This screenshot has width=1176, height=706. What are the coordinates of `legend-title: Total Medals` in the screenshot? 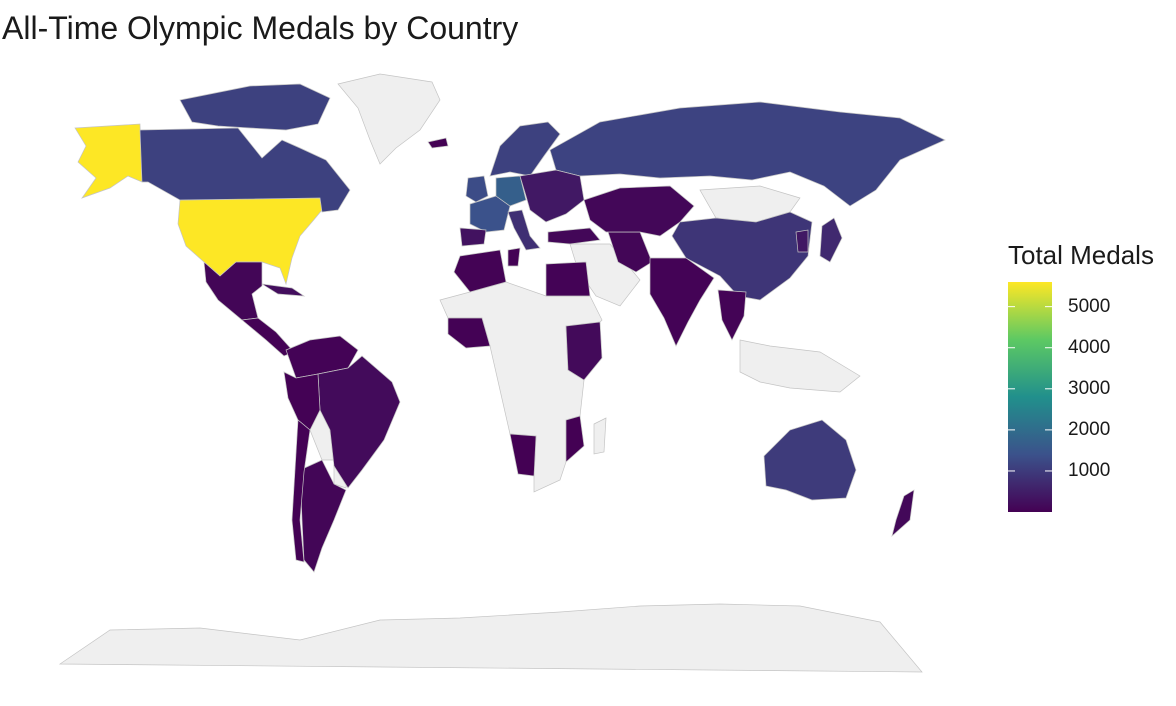 It's located at (1081, 255).